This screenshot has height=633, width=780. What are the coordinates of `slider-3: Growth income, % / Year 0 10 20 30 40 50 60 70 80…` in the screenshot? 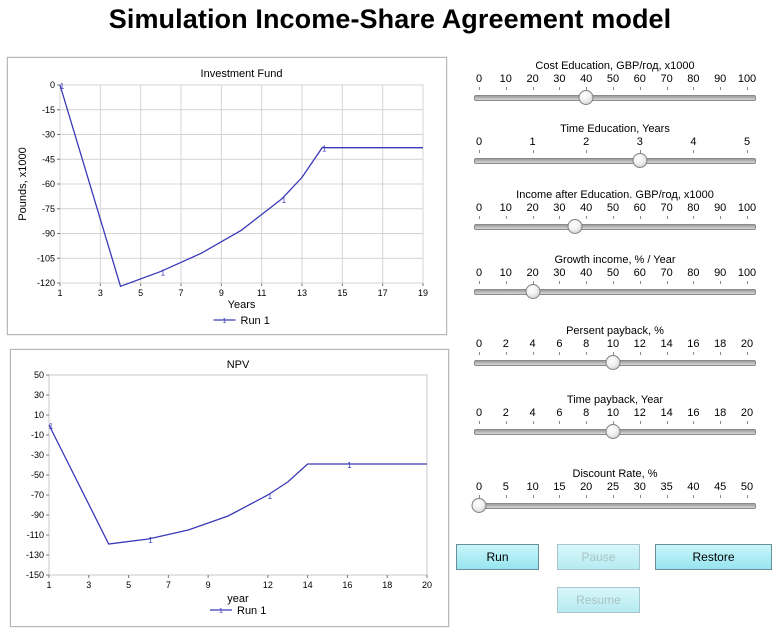 It's located at (615, 284).